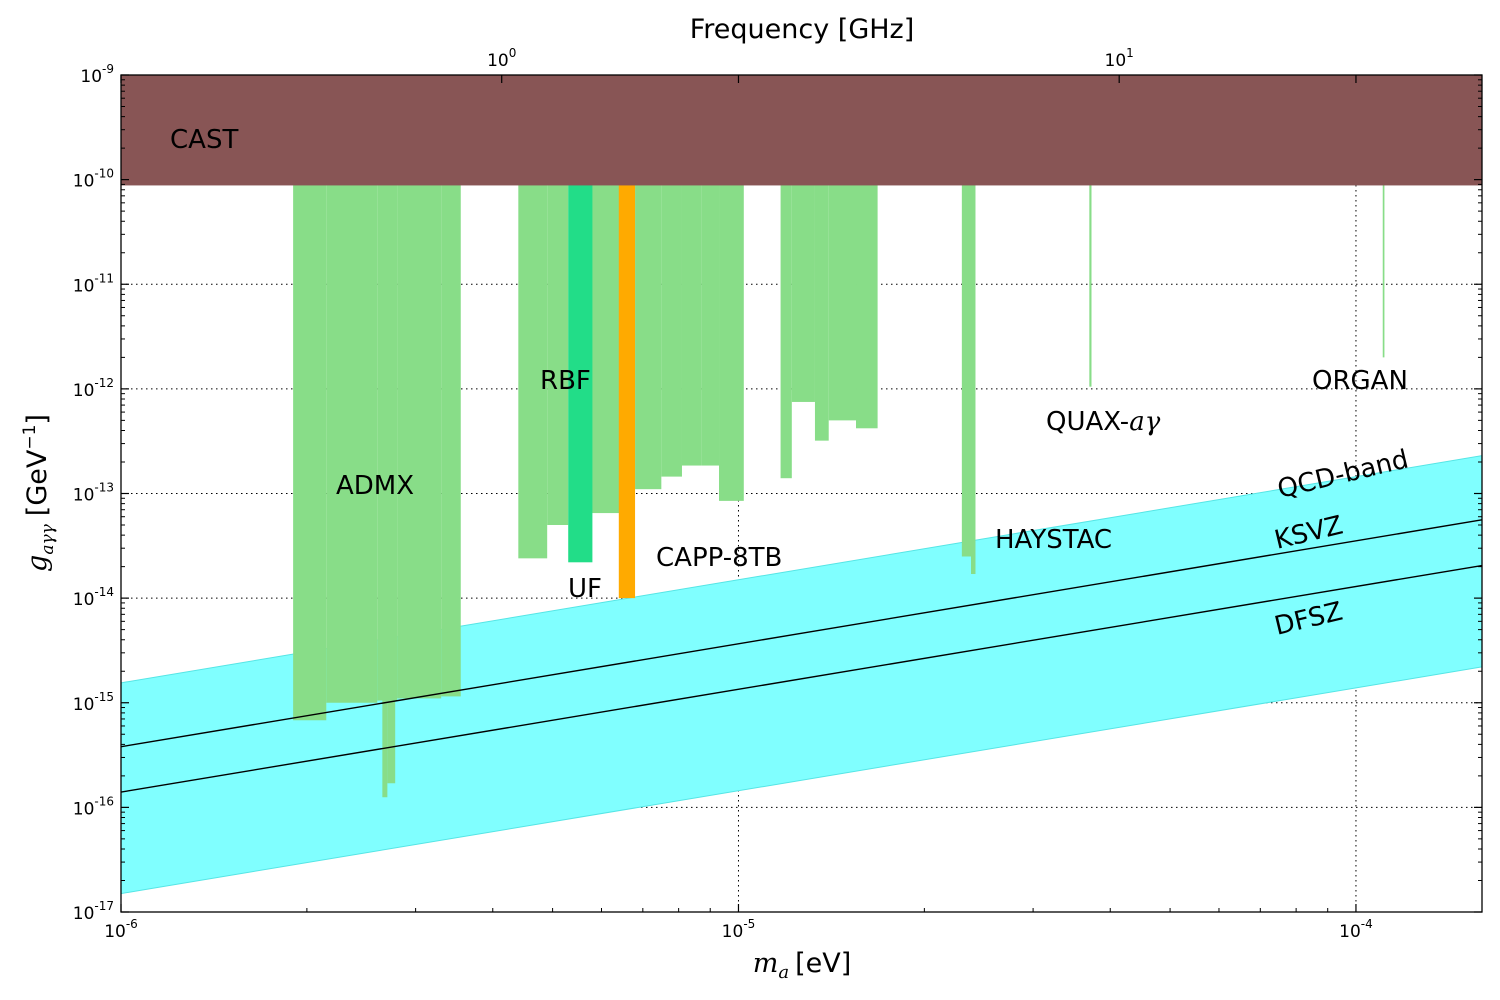 Image resolution: width=1500 pixels, height=1000 pixels. I want to click on quax-label: QUAX-aγ, so click(1103, 422).